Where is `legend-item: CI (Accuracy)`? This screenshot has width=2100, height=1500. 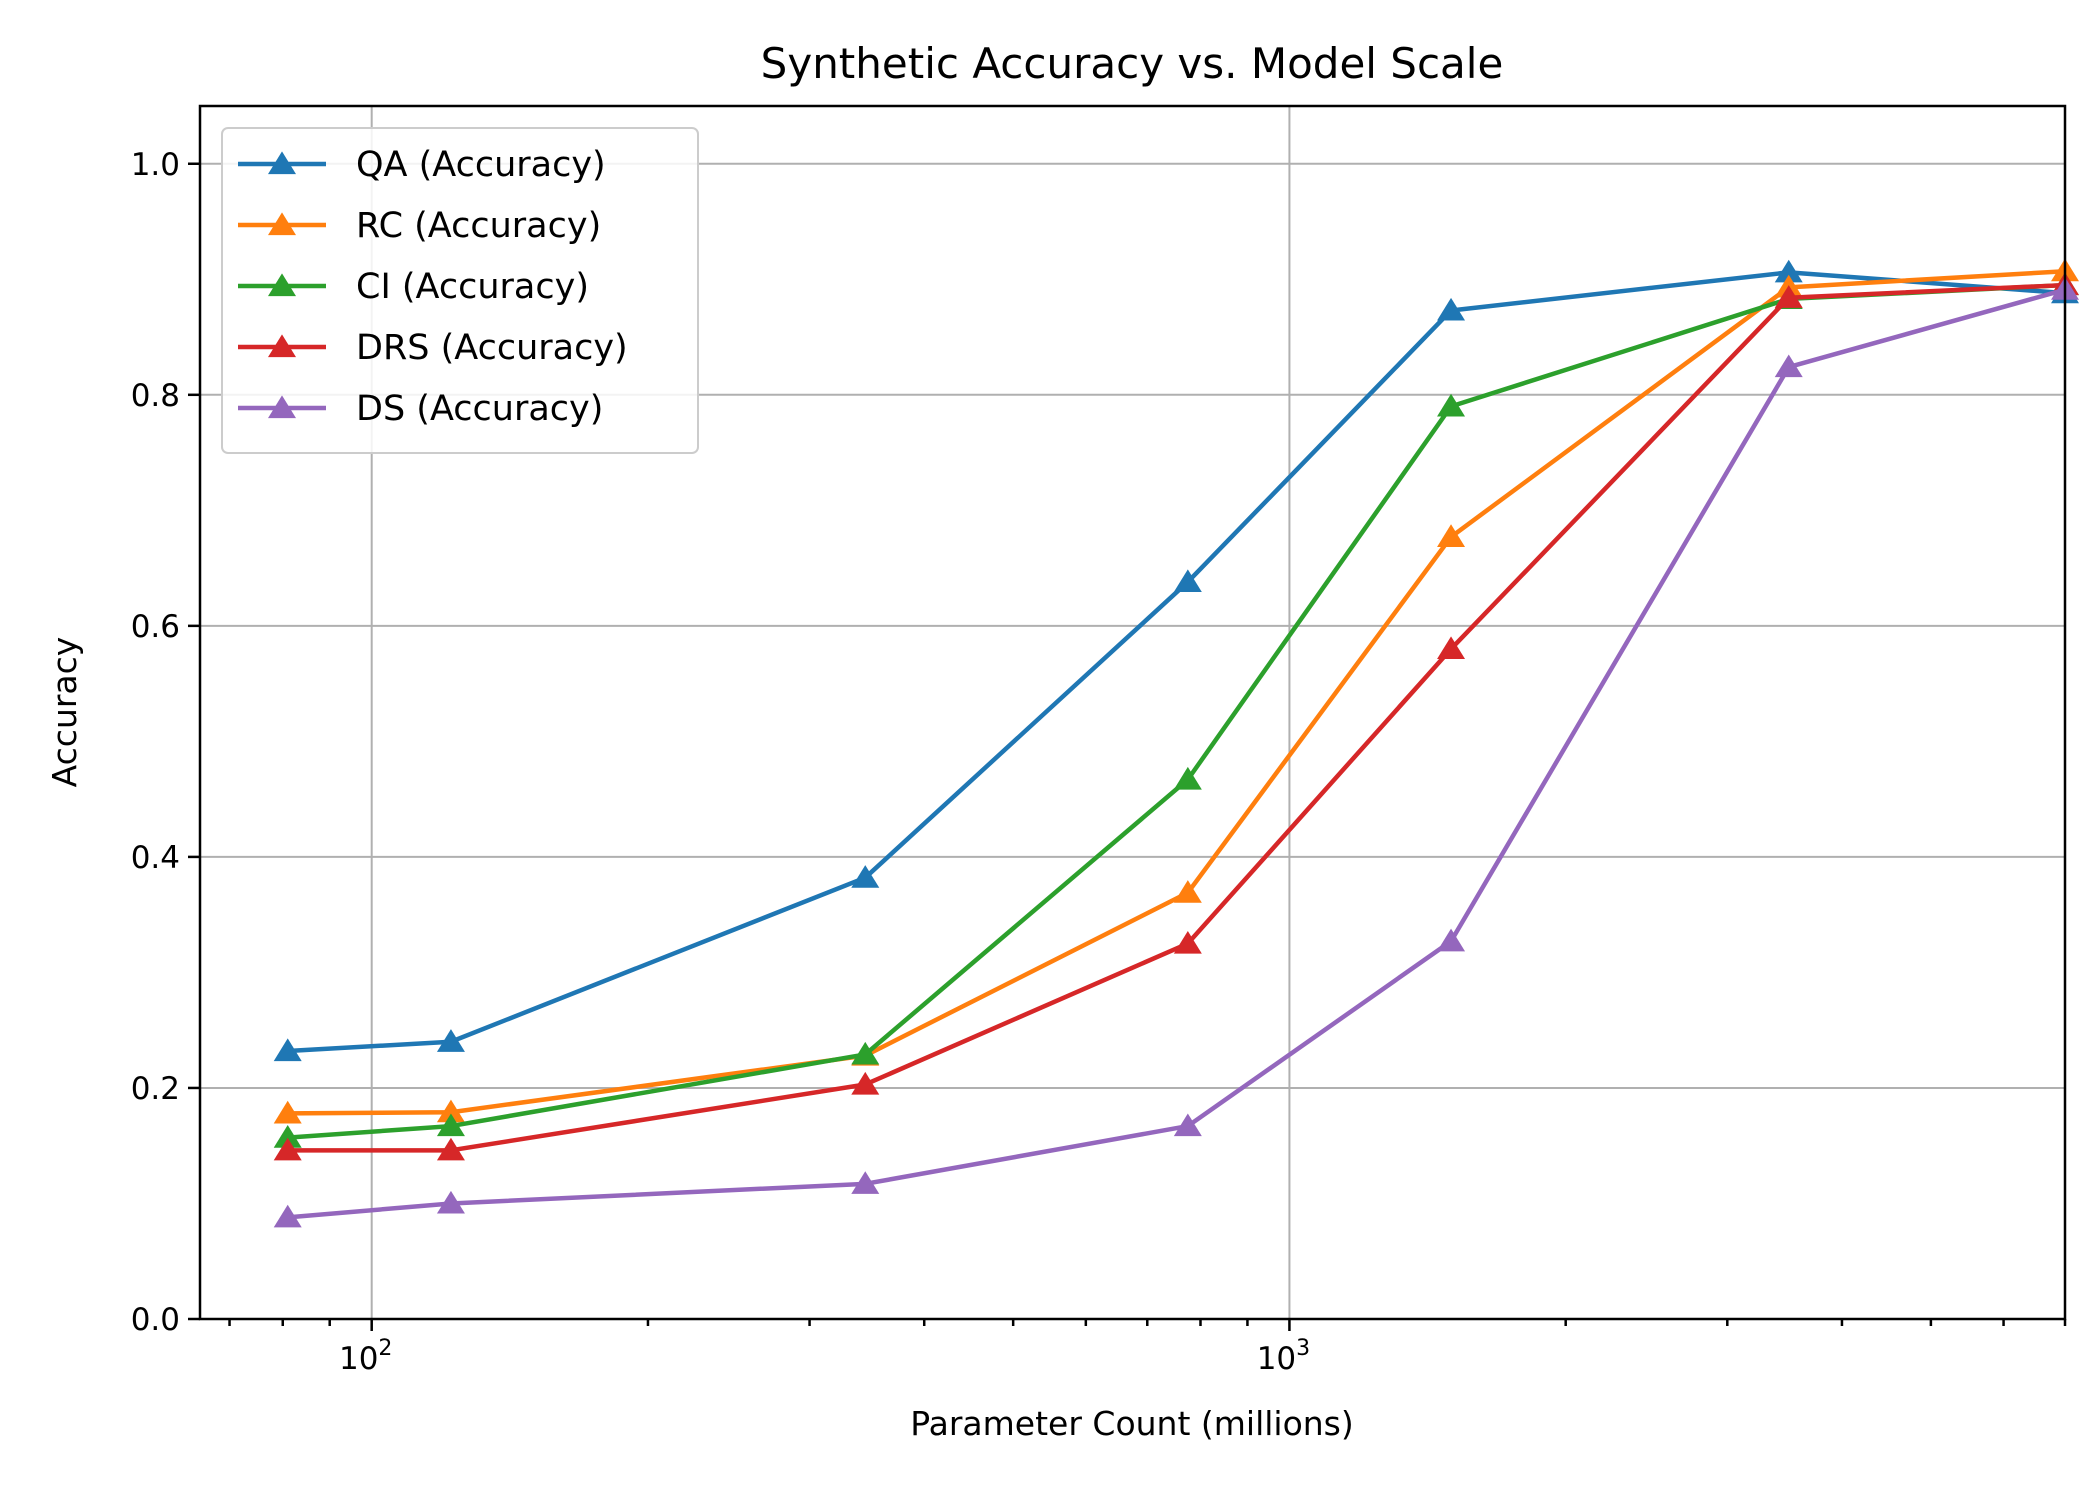
legend-item: CI (Accuracy) is located at coordinates (413, 287).